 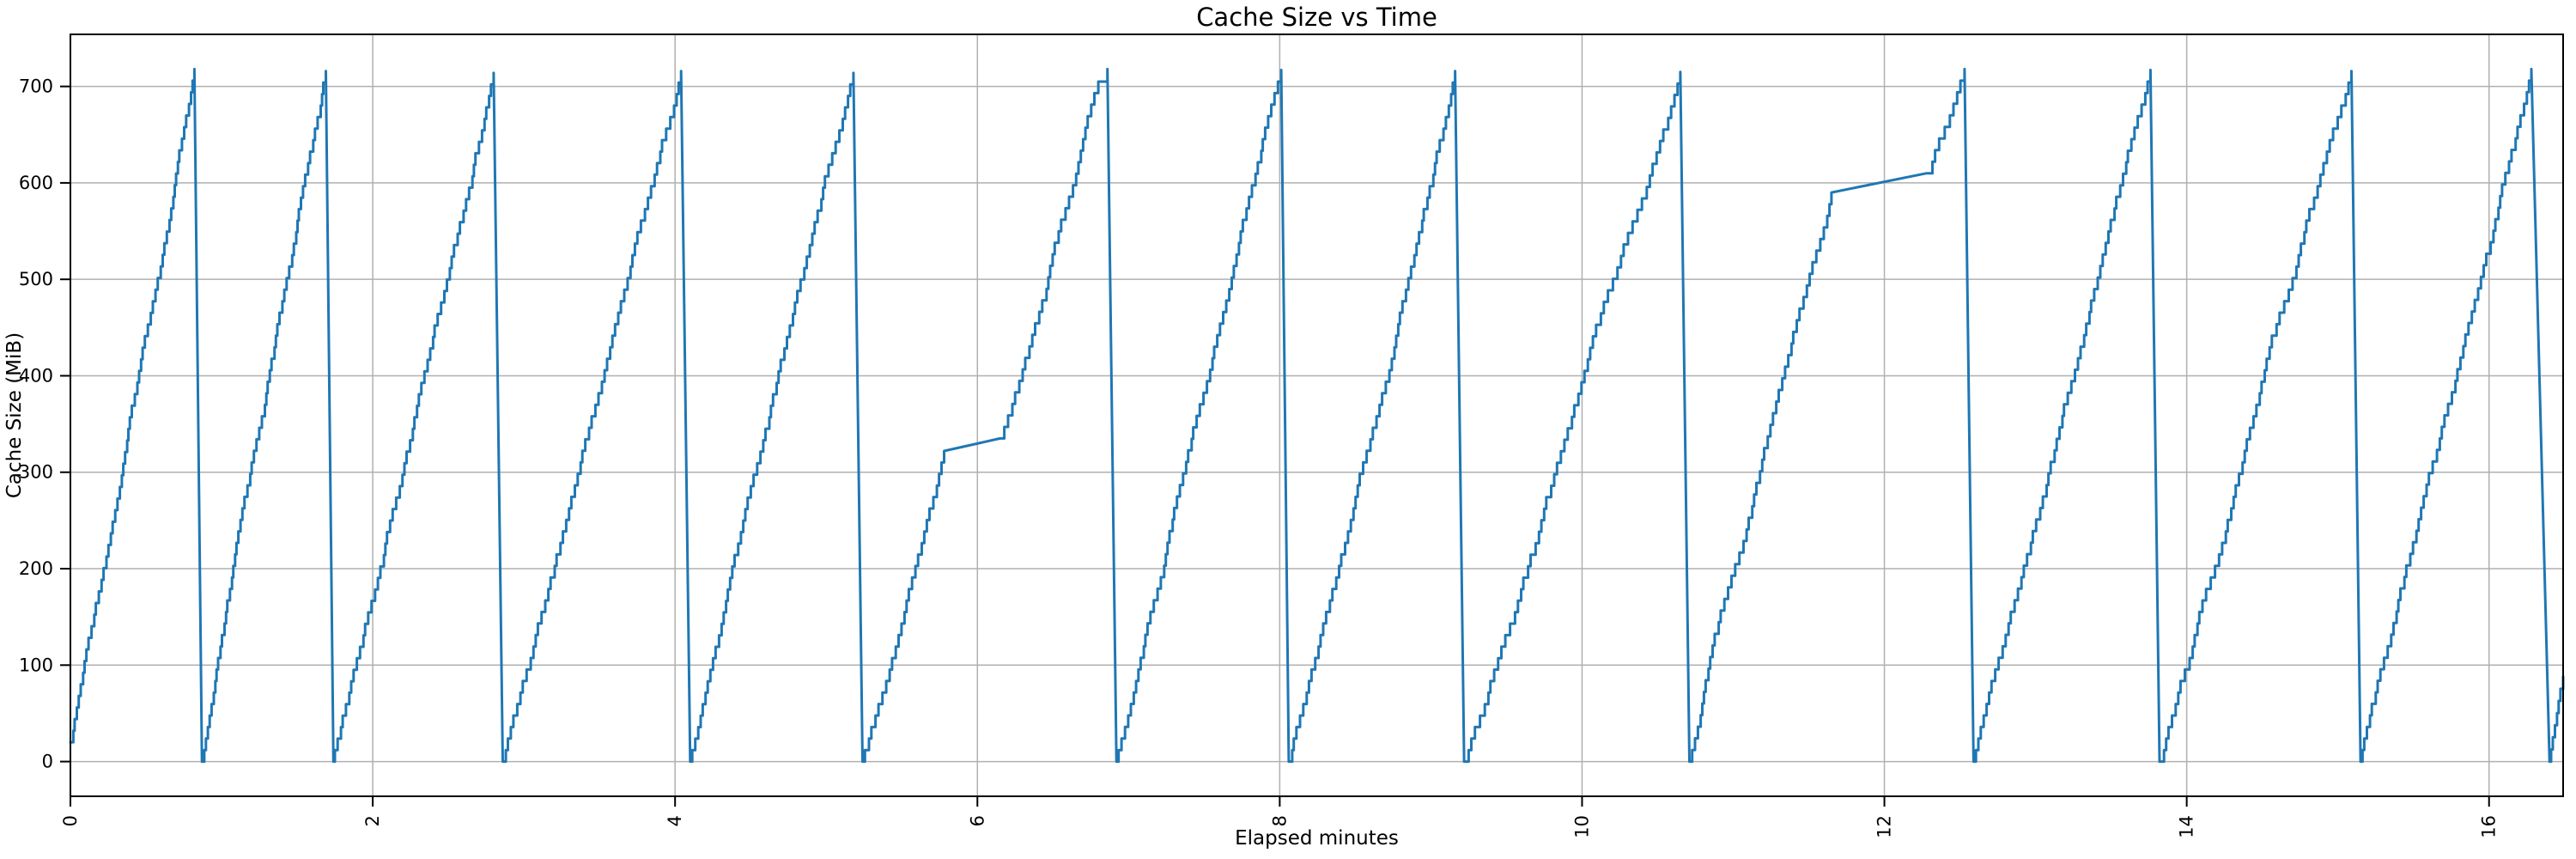 I want to click on y-tick-label: 0, so click(x=48, y=762).